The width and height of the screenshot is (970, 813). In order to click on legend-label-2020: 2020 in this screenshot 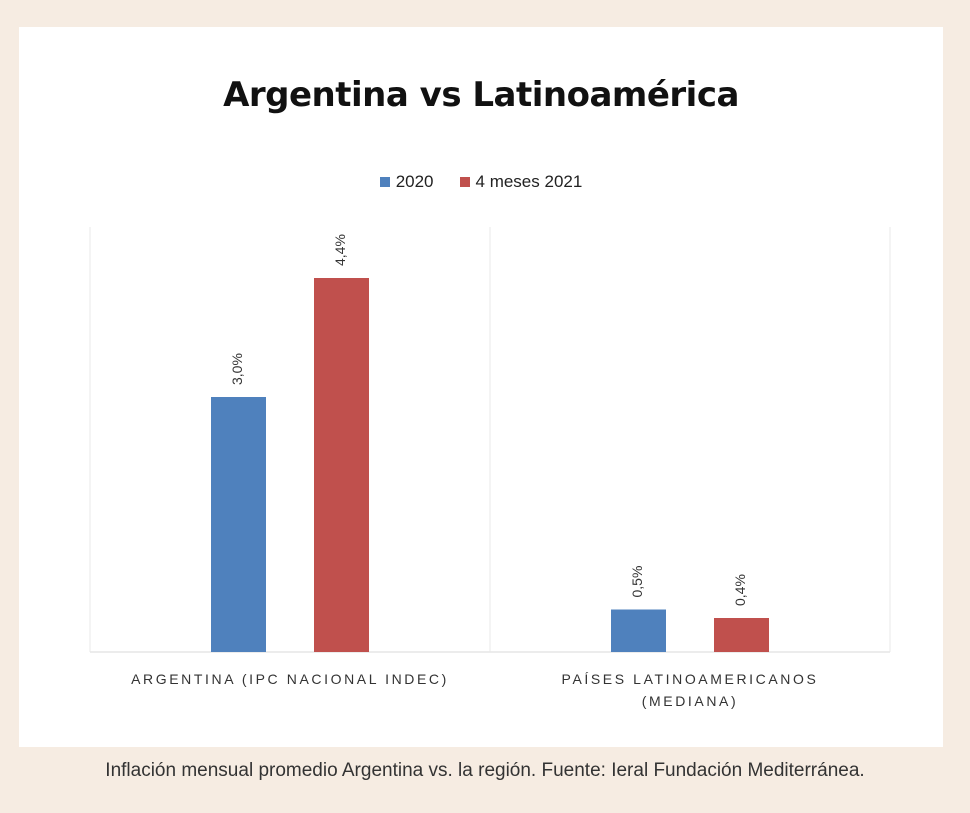, I will do `click(414, 181)`.